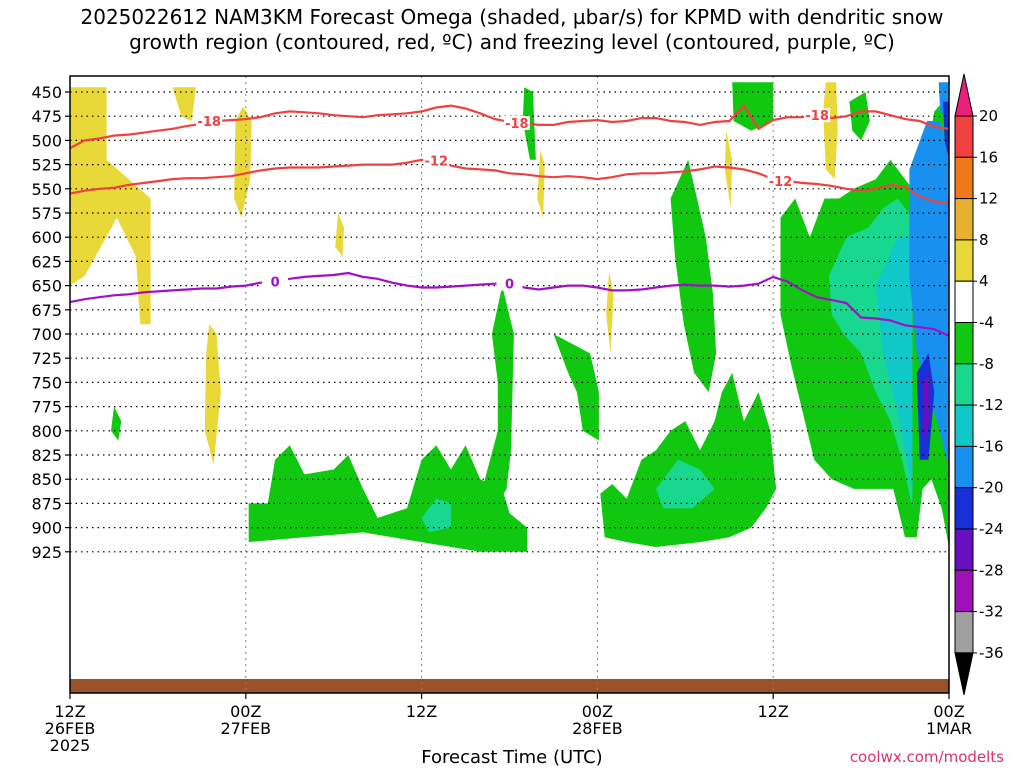  I want to click on colorbar-label--20: -20, so click(991, 488).